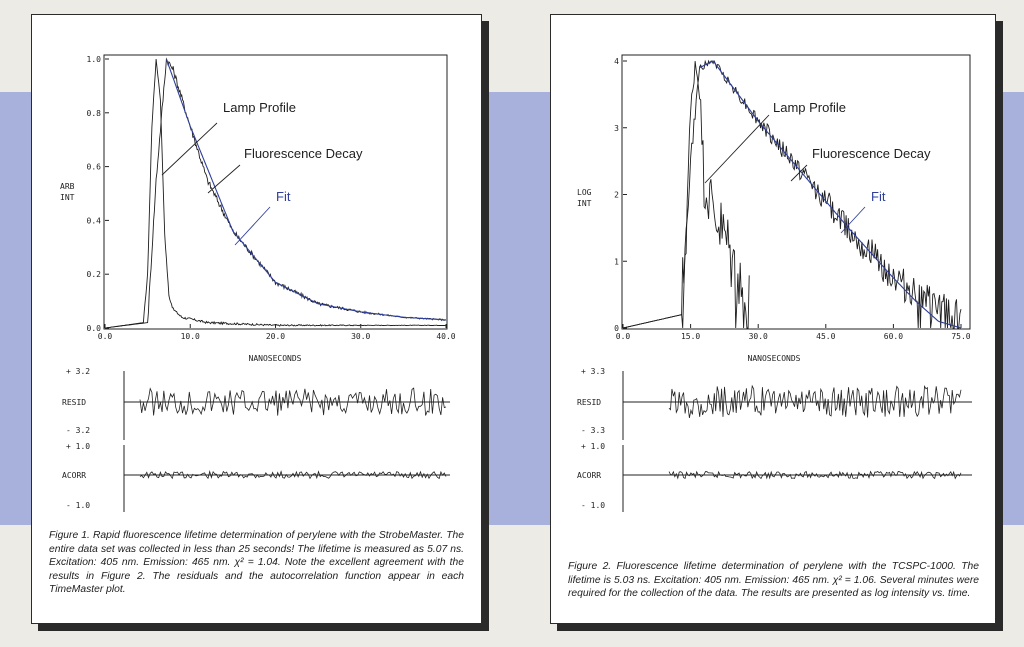  What do you see at coordinates (616, 128) in the screenshot?
I see `y-tick-label: 3` at bounding box center [616, 128].